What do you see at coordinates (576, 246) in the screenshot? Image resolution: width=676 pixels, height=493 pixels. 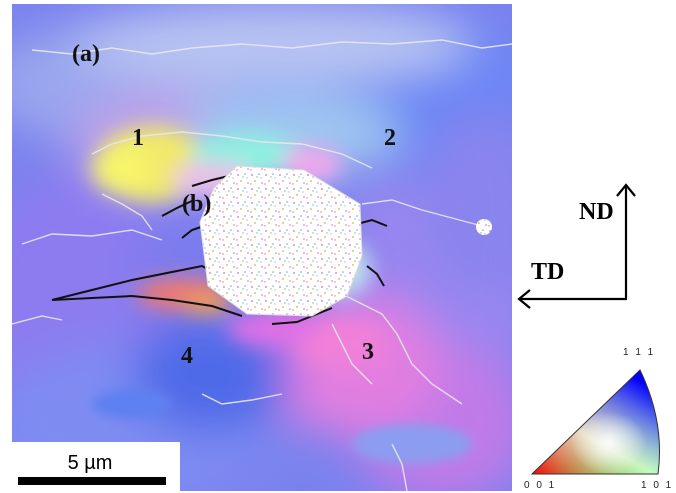 I see `sample-axes-icon` at bounding box center [576, 246].